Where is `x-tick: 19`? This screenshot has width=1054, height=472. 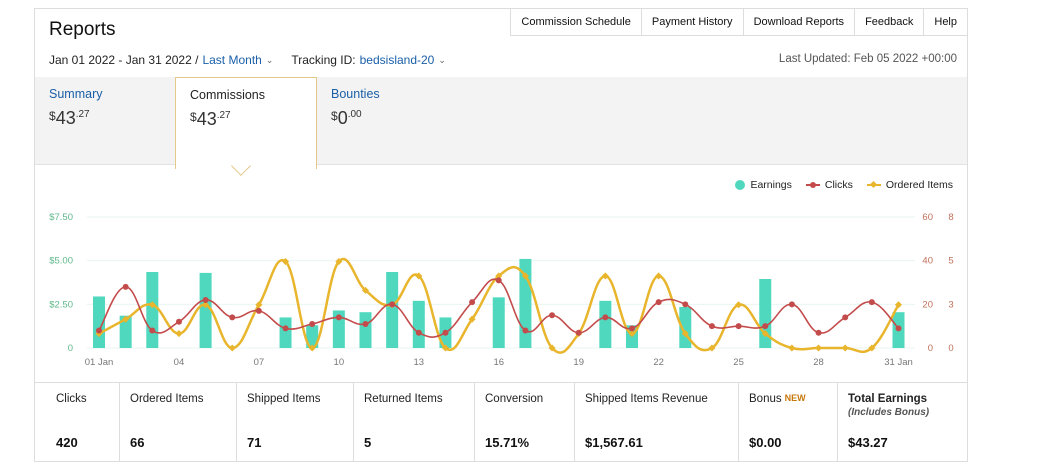
x-tick: 19 is located at coordinates (578, 362).